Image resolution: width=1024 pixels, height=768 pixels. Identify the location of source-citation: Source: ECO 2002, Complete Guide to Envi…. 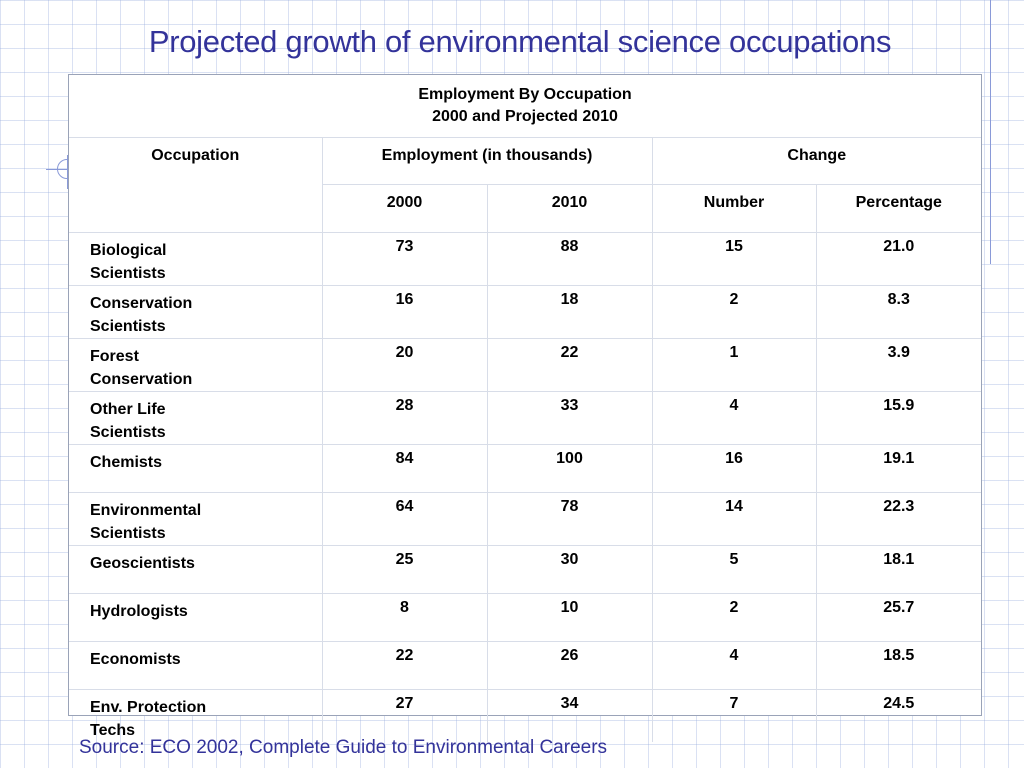
(343, 747).